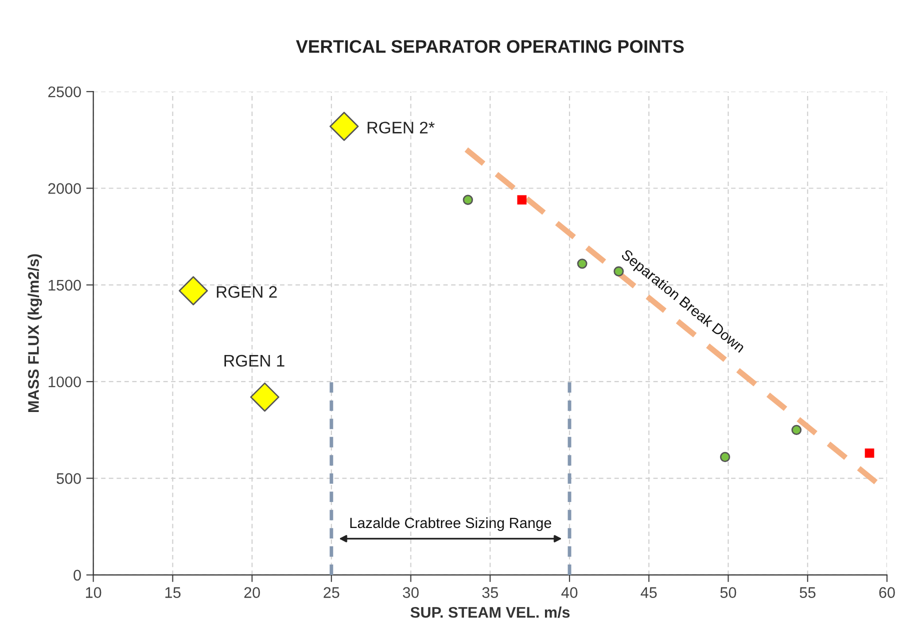  I want to click on x-tick-label: 45, so click(648, 592).